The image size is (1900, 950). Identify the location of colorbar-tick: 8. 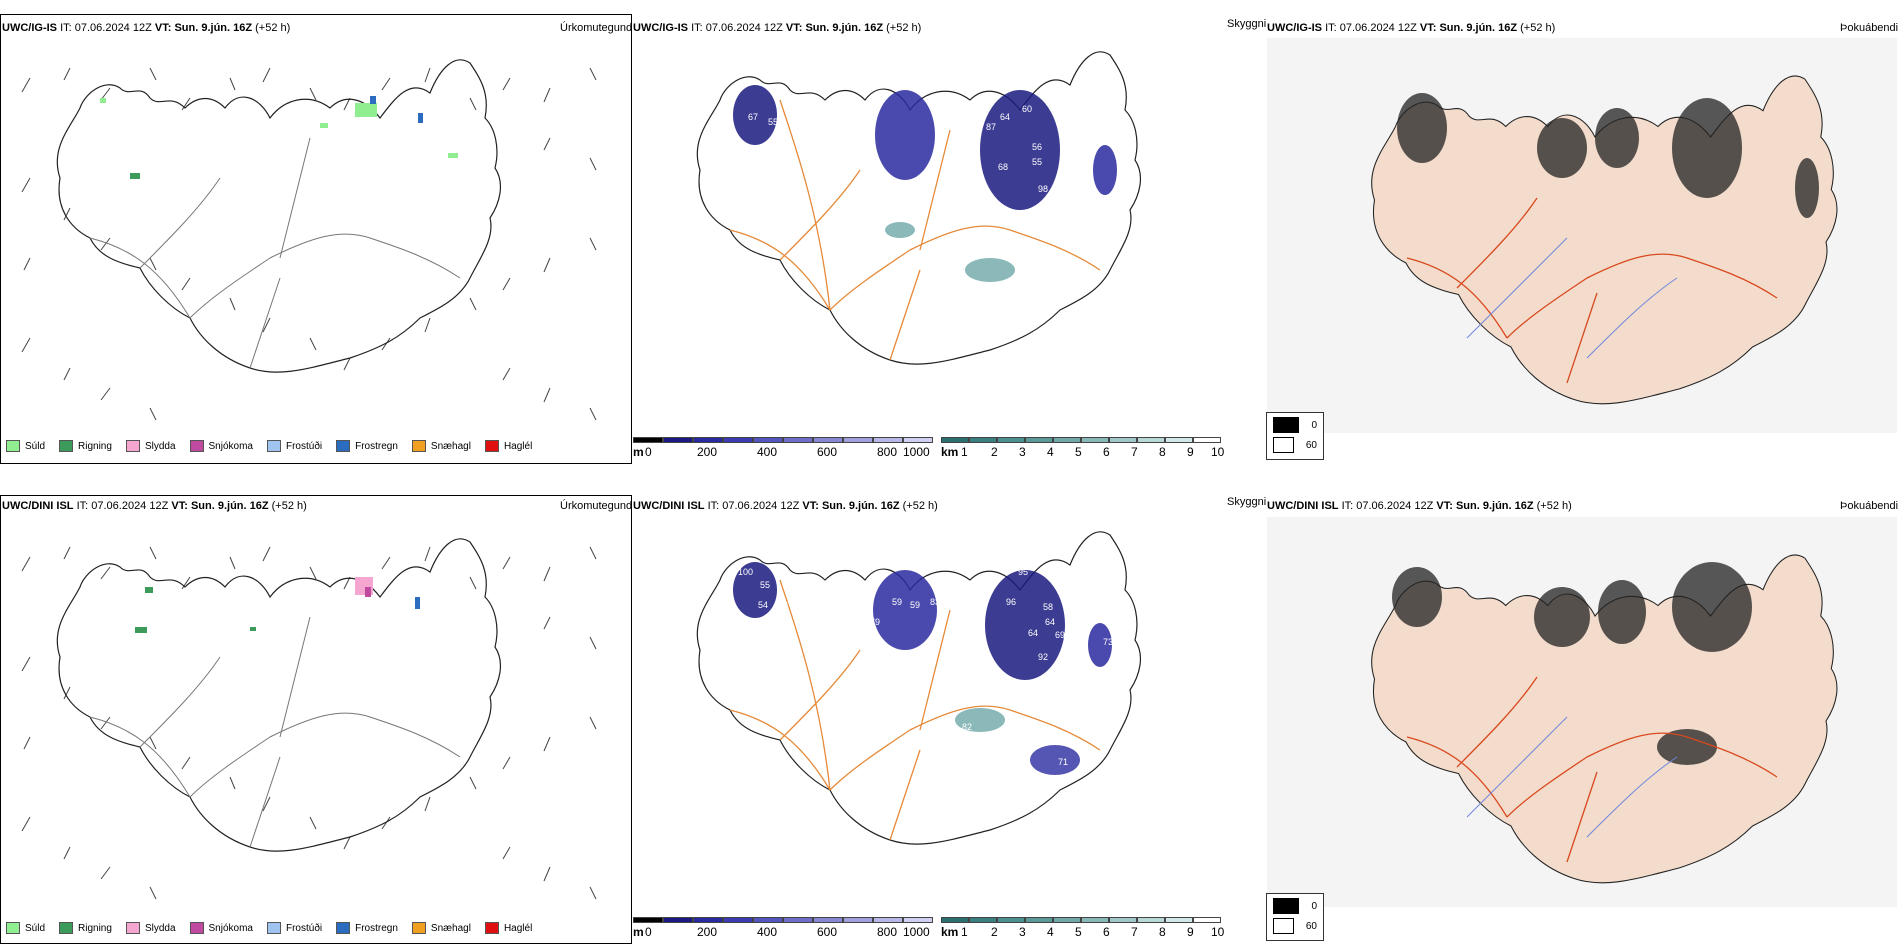
(1162, 452).